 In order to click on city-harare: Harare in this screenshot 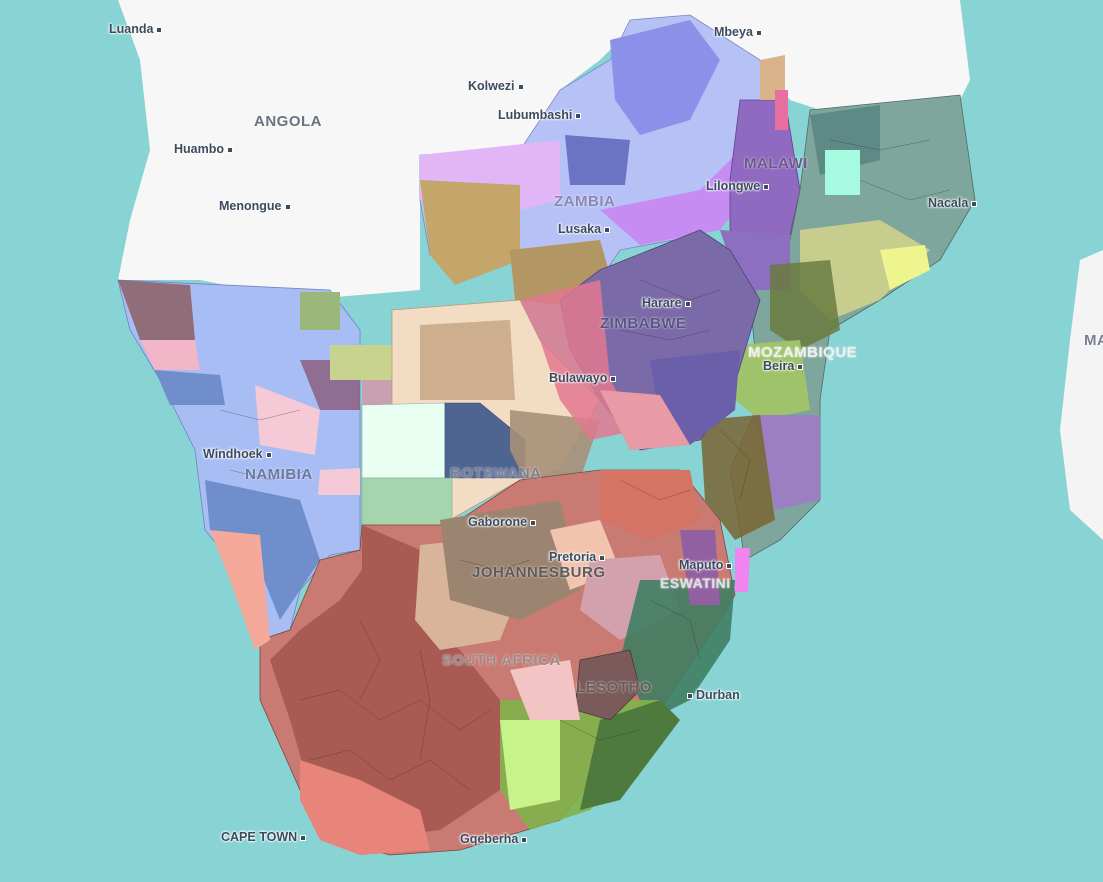, I will do `click(668, 303)`.